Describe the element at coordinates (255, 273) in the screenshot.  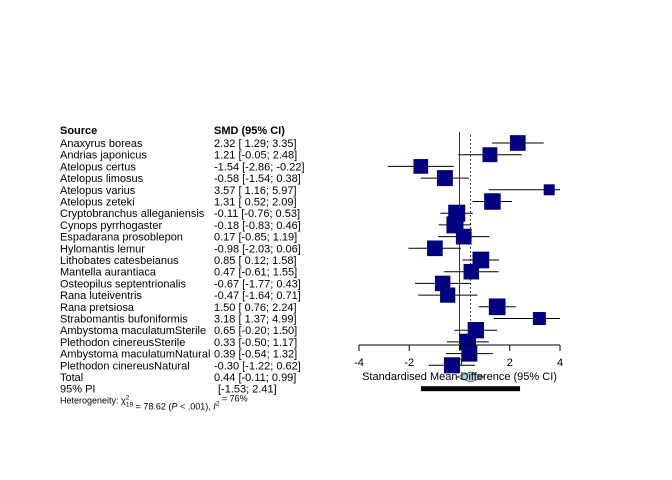
I see `study-ci-text: 0.47 [-0.61; 1.55]` at that location.